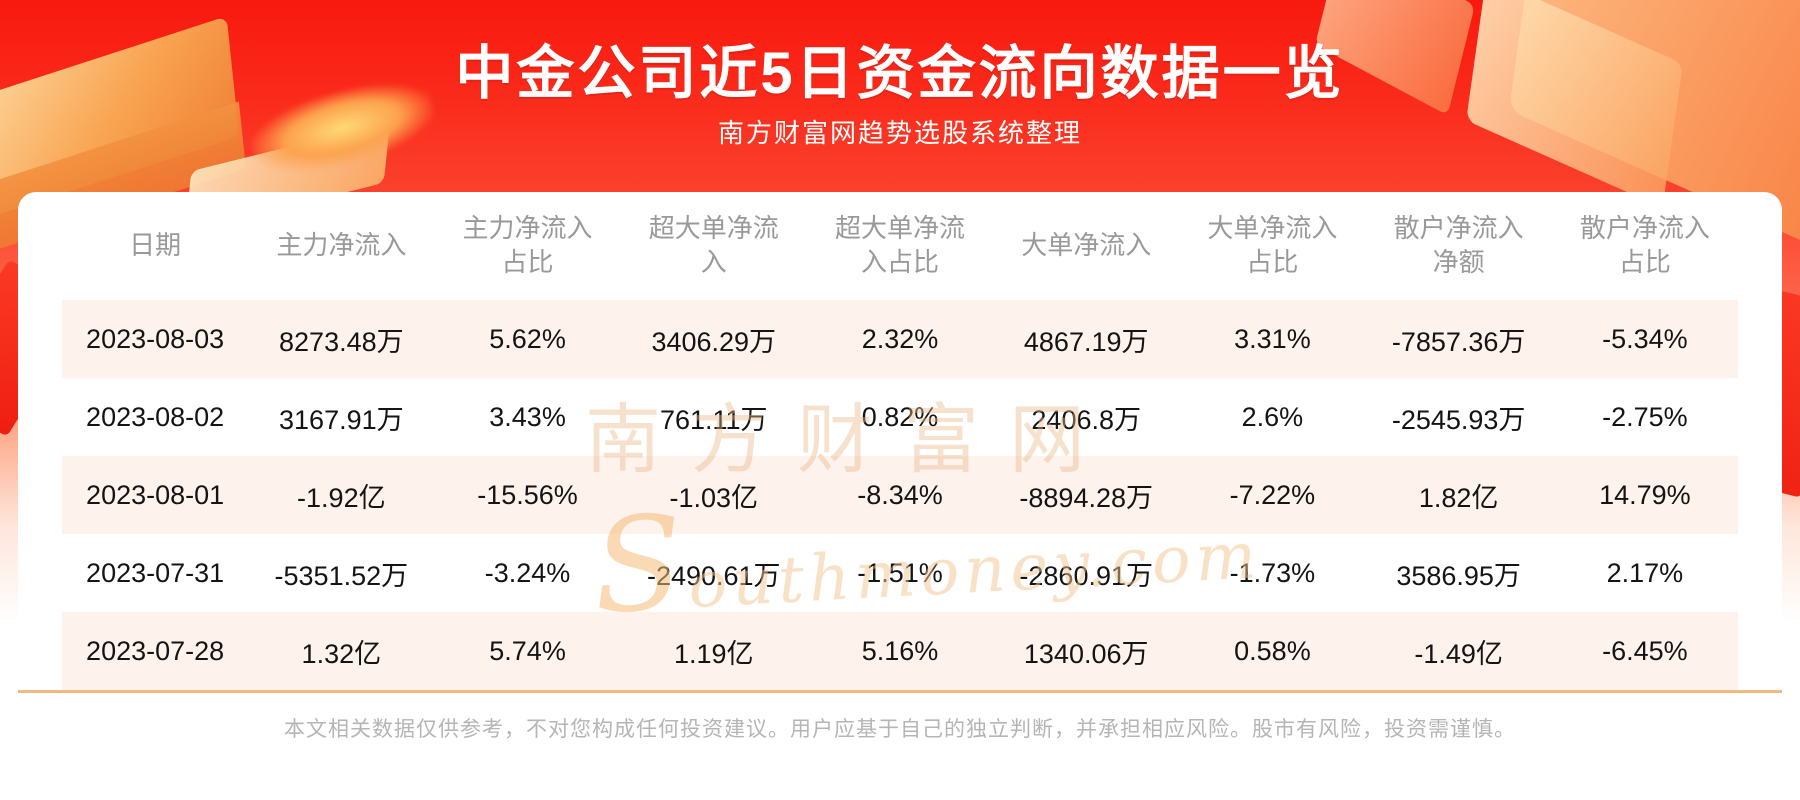  I want to click on cell-retail: -2545.93万, so click(1458, 419).